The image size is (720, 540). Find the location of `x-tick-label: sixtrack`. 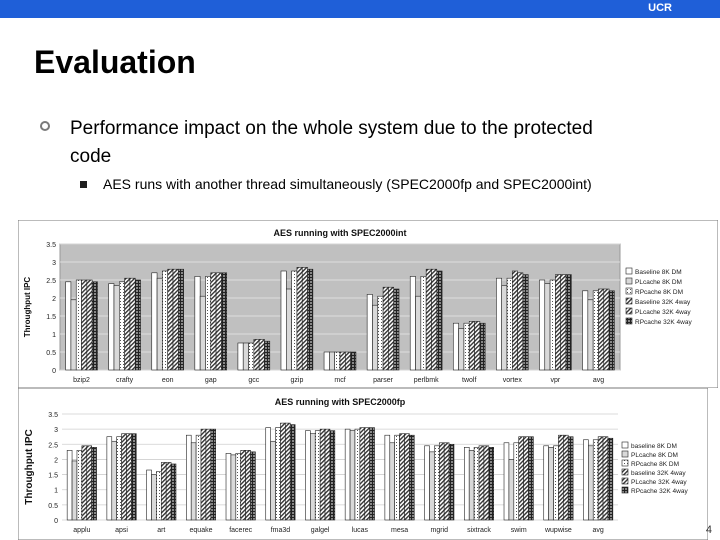

x-tick-label: sixtrack is located at coordinates (479, 530).